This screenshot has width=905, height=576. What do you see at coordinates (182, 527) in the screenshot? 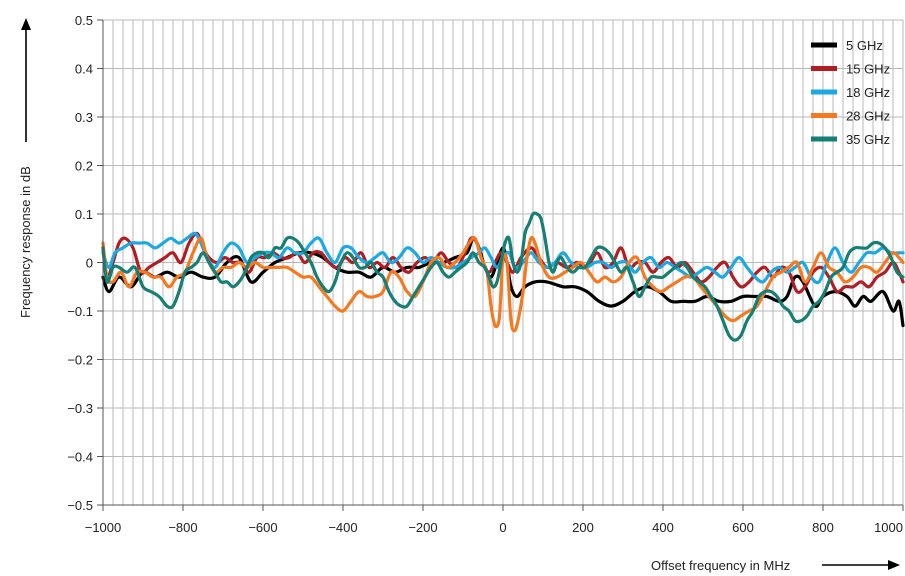
I see `x-tick-label: −800` at bounding box center [182, 527].